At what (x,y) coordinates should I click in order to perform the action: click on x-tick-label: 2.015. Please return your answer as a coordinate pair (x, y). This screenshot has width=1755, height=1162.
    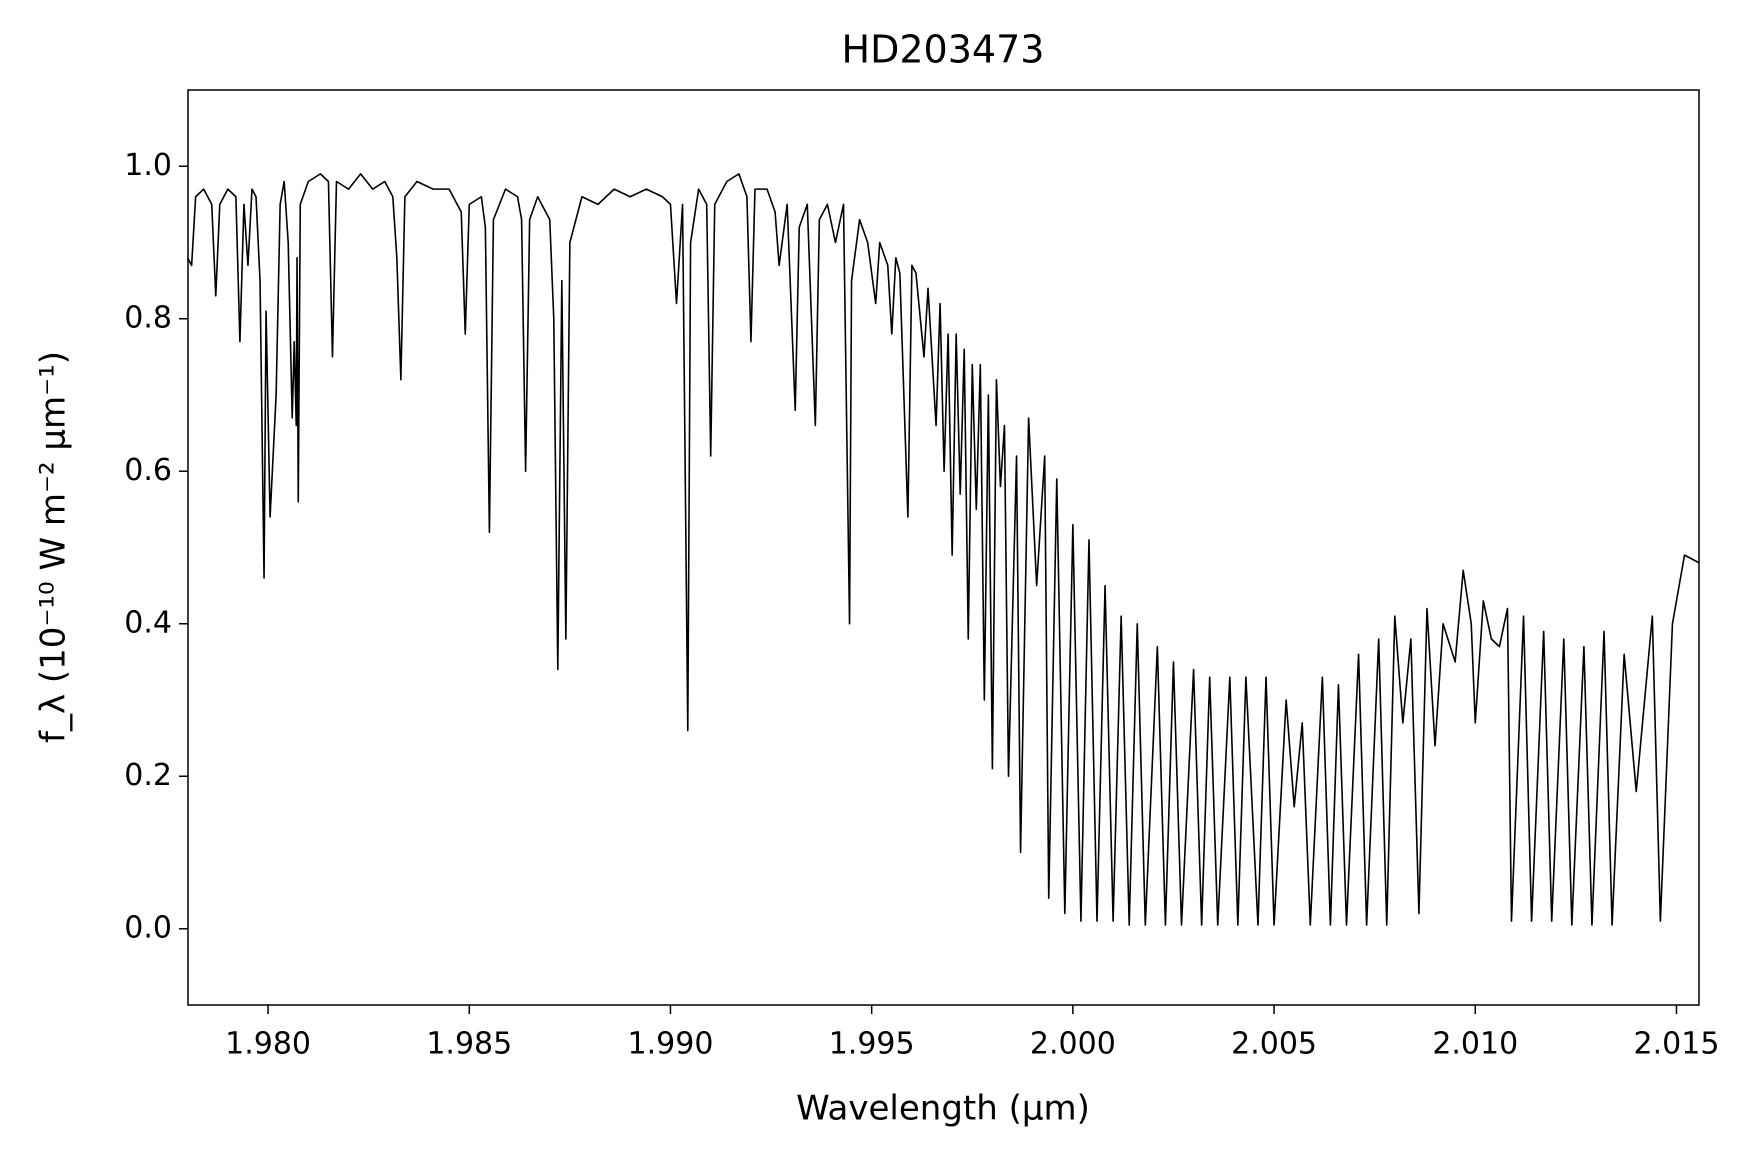
    Looking at the image, I should click on (1677, 1044).